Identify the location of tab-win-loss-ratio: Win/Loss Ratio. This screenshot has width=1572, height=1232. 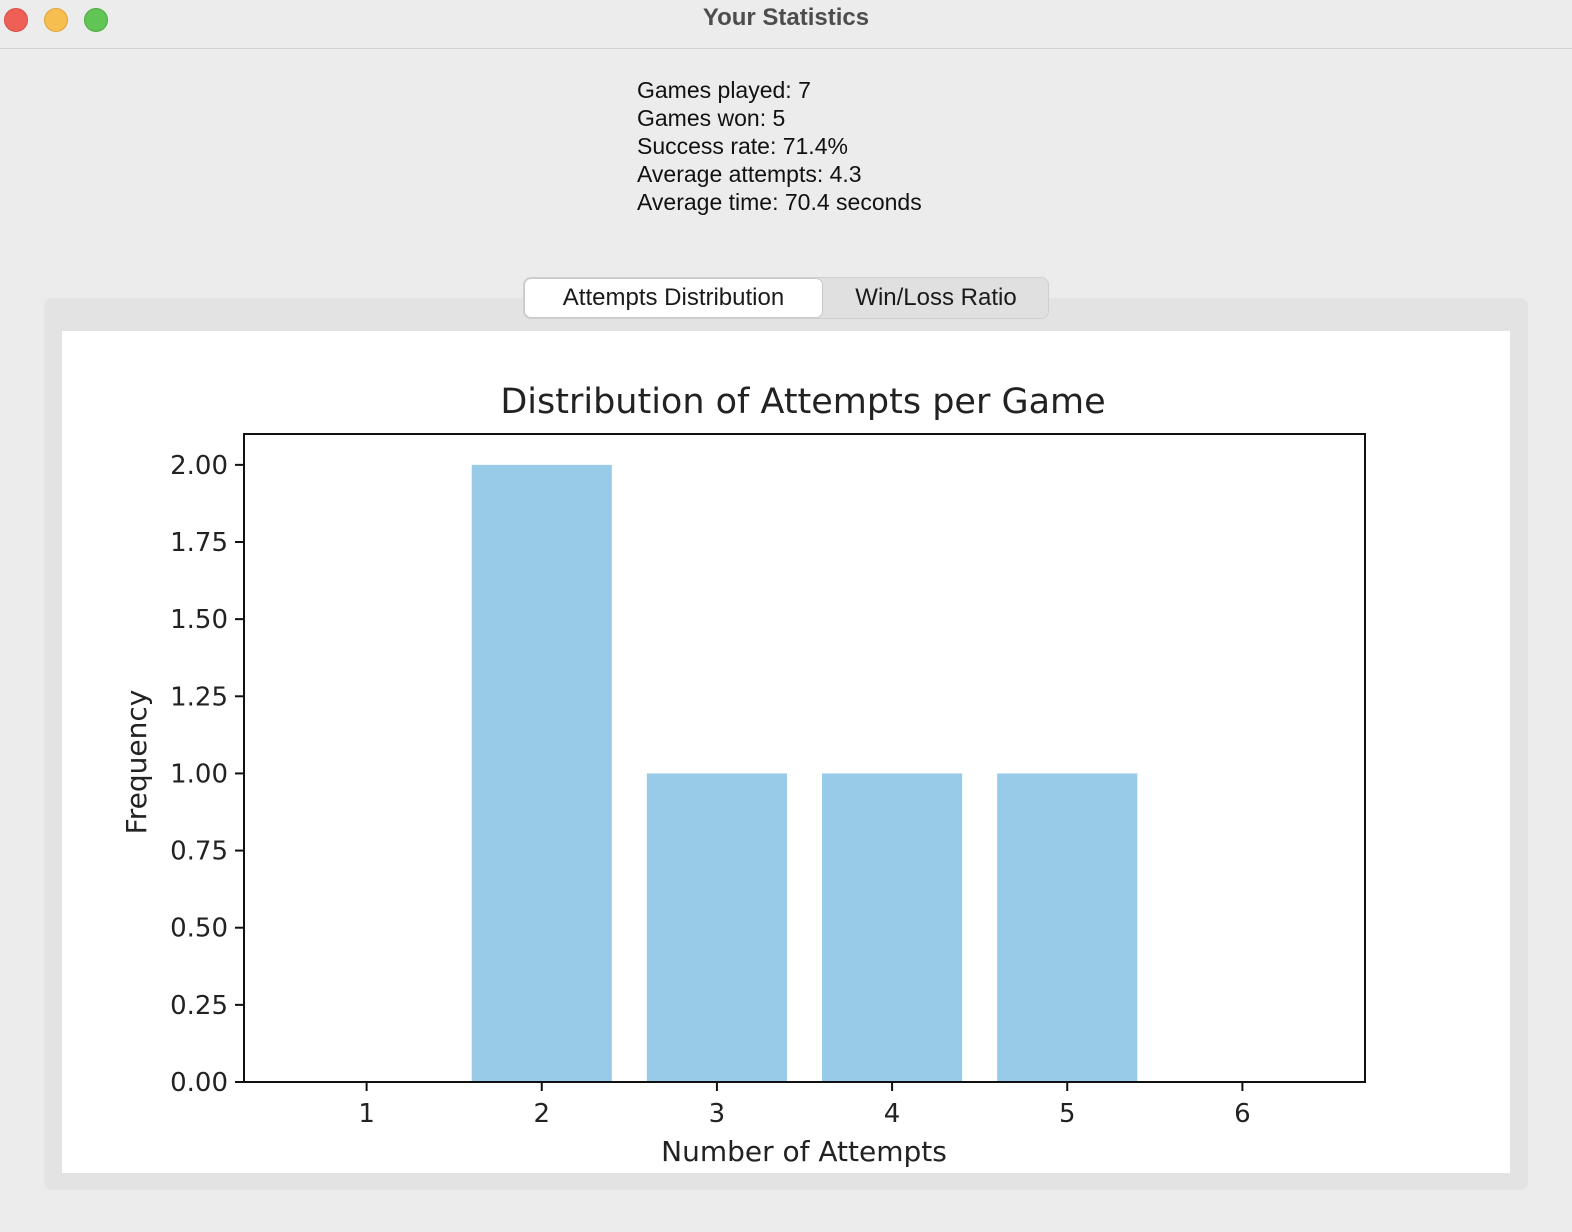
(936, 297).